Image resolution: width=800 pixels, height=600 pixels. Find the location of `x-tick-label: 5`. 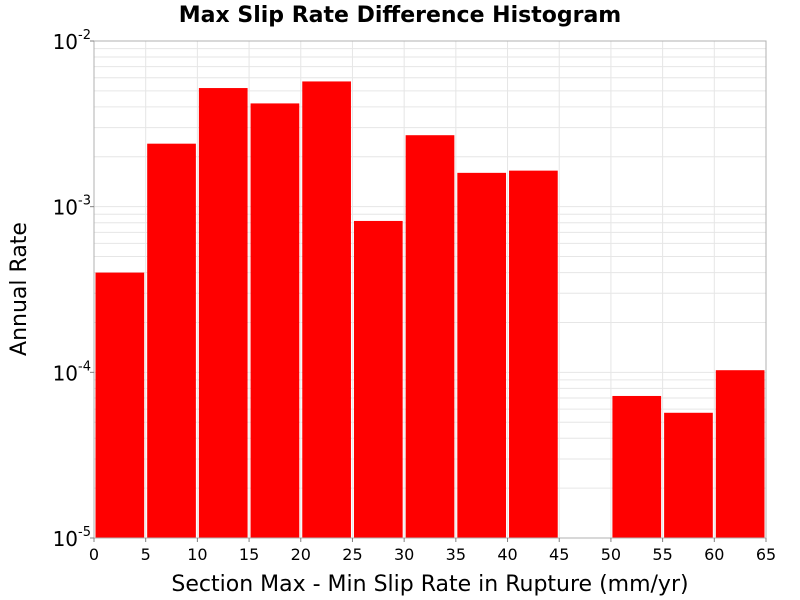

x-tick-label: 5 is located at coordinates (146, 554).